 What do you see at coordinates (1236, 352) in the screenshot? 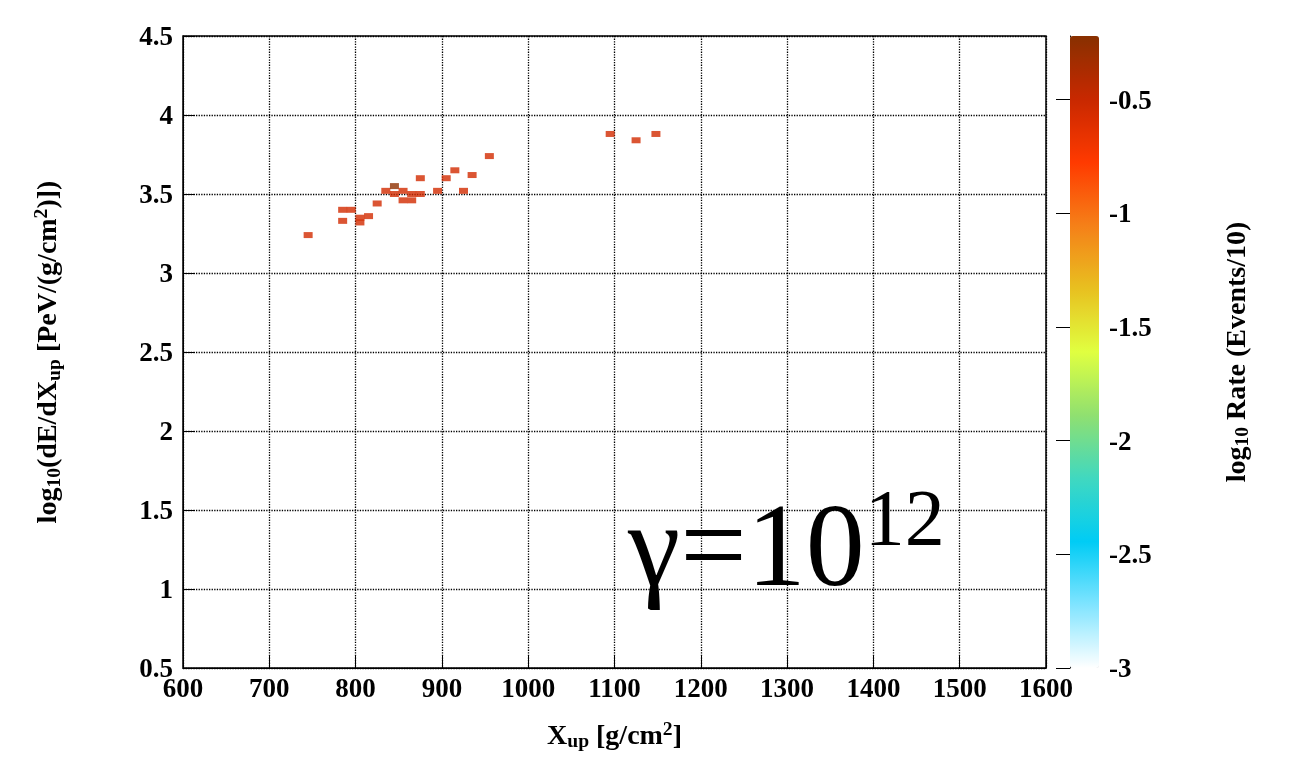
I see `color-bar-title: log10 Rate (Events/10)` at bounding box center [1236, 352].